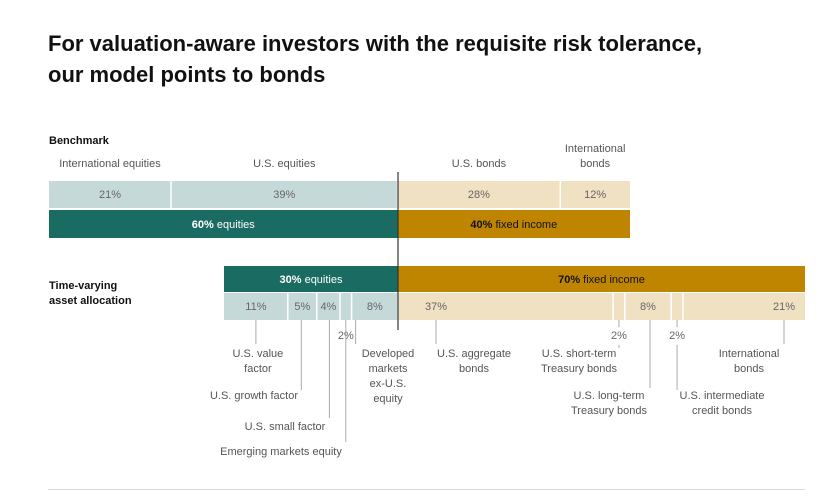  What do you see at coordinates (479, 164) in the screenshot?
I see `benchmark-category-3: U.S. bonds` at bounding box center [479, 164].